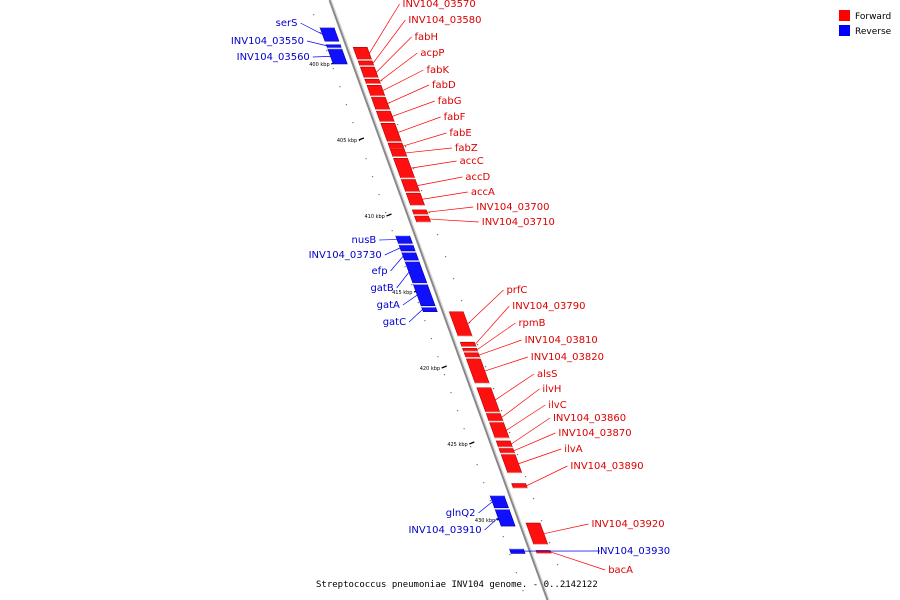 This screenshot has height=600, width=900. Describe the element at coordinates (488, 400) in the screenshot. I see `gene-alss` at that location.